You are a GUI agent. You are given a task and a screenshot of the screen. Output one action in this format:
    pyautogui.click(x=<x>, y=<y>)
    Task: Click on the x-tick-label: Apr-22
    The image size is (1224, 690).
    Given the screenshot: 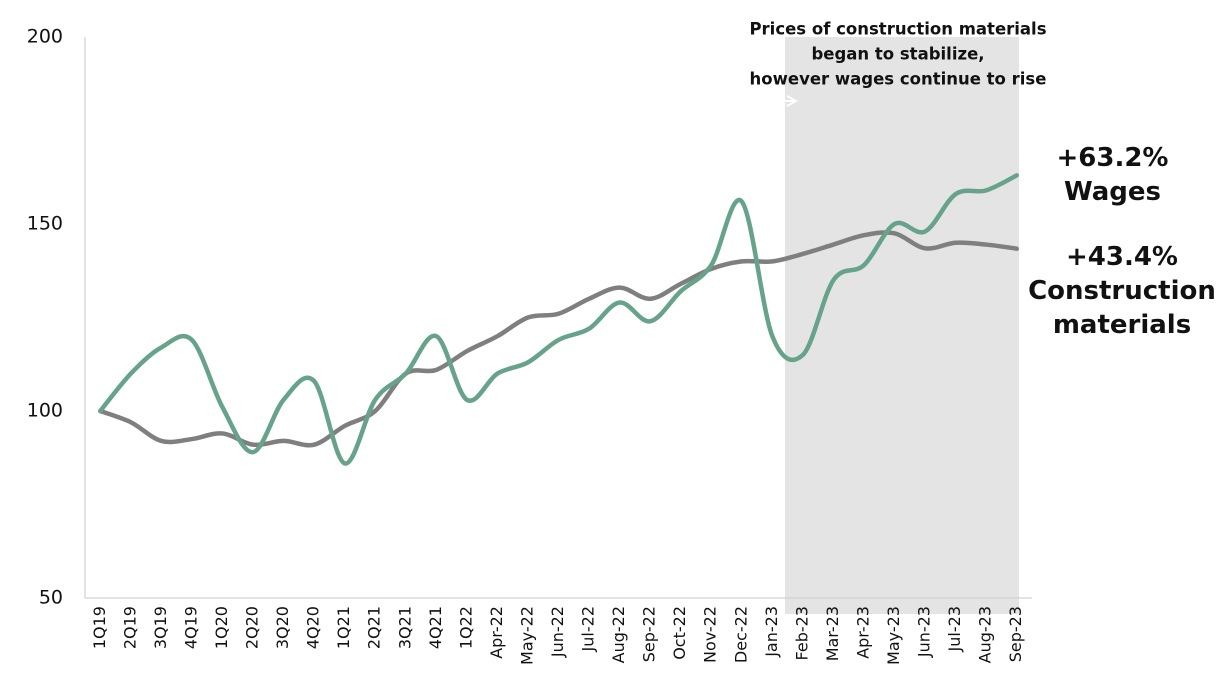 What is the action you would take?
    pyautogui.click(x=496, y=632)
    